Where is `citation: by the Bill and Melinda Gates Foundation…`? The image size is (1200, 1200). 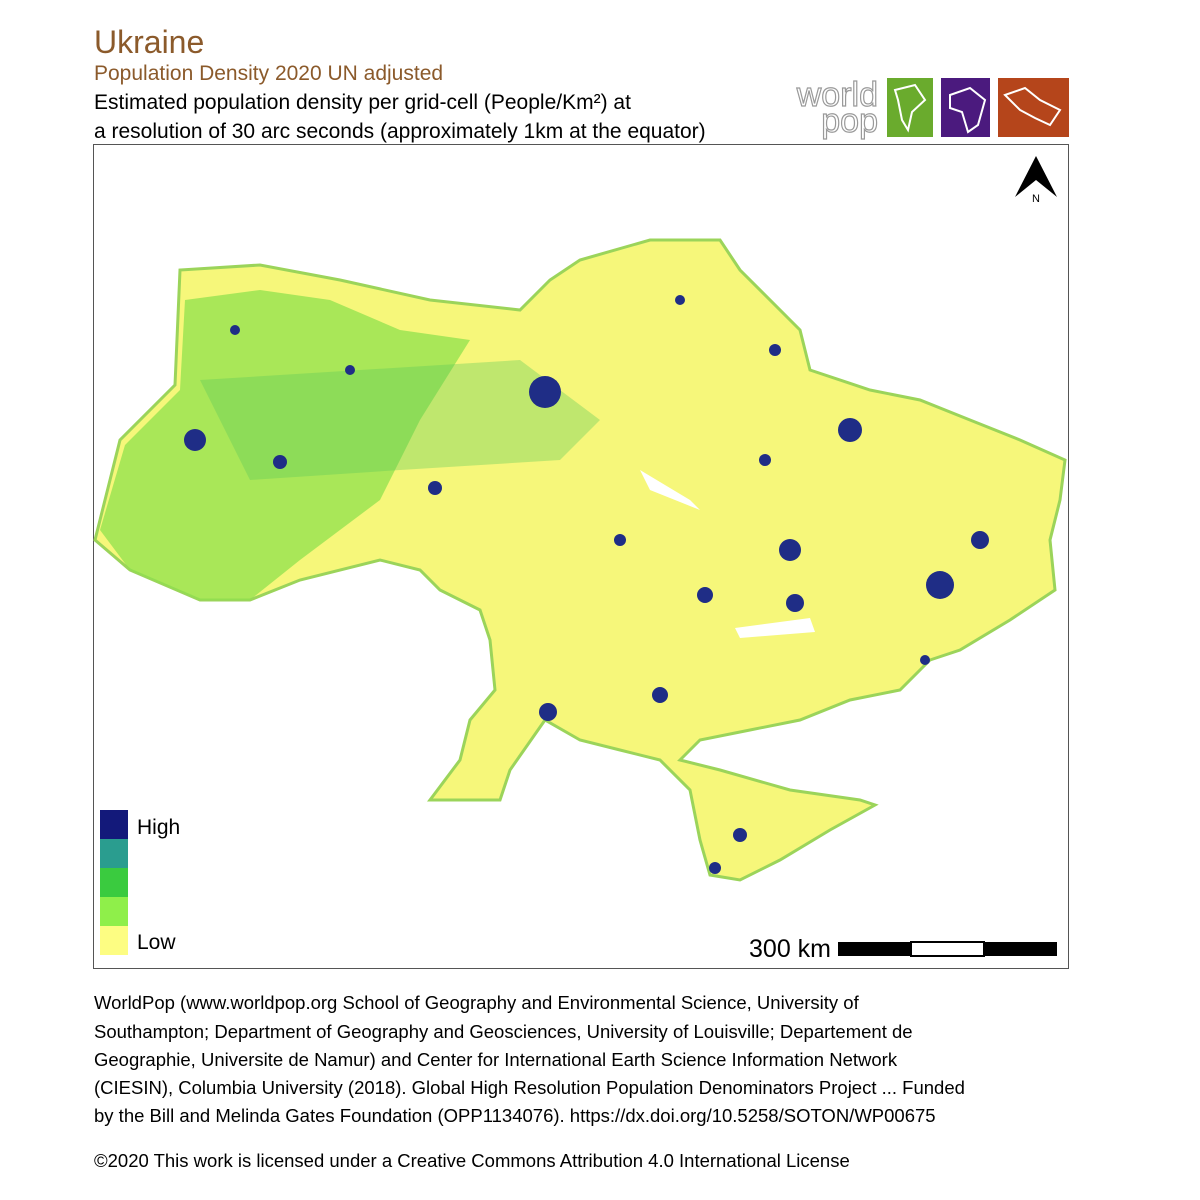
citation: by the Bill and Melinda Gates Foundation… is located at coordinates (515, 1115).